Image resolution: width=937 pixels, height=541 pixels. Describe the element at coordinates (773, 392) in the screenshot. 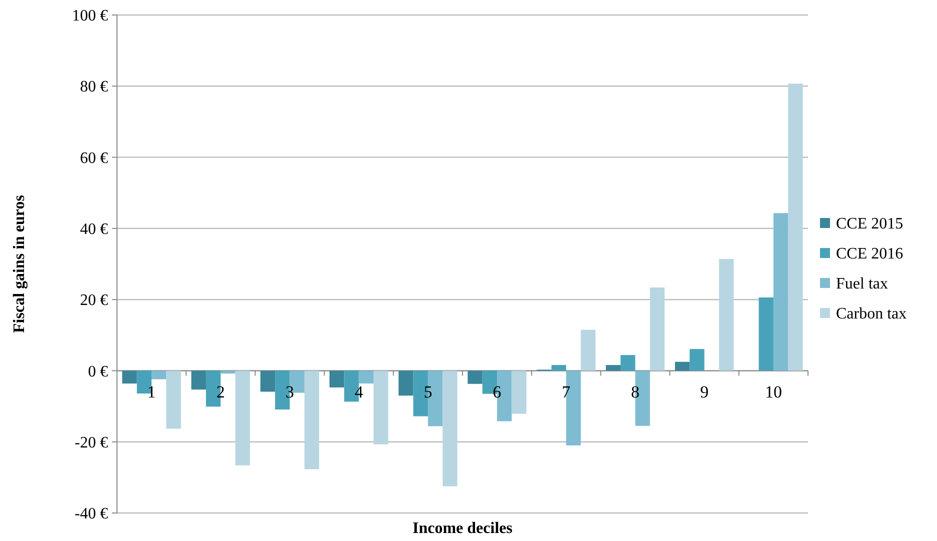

I see `x-tick-label: 10` at that location.